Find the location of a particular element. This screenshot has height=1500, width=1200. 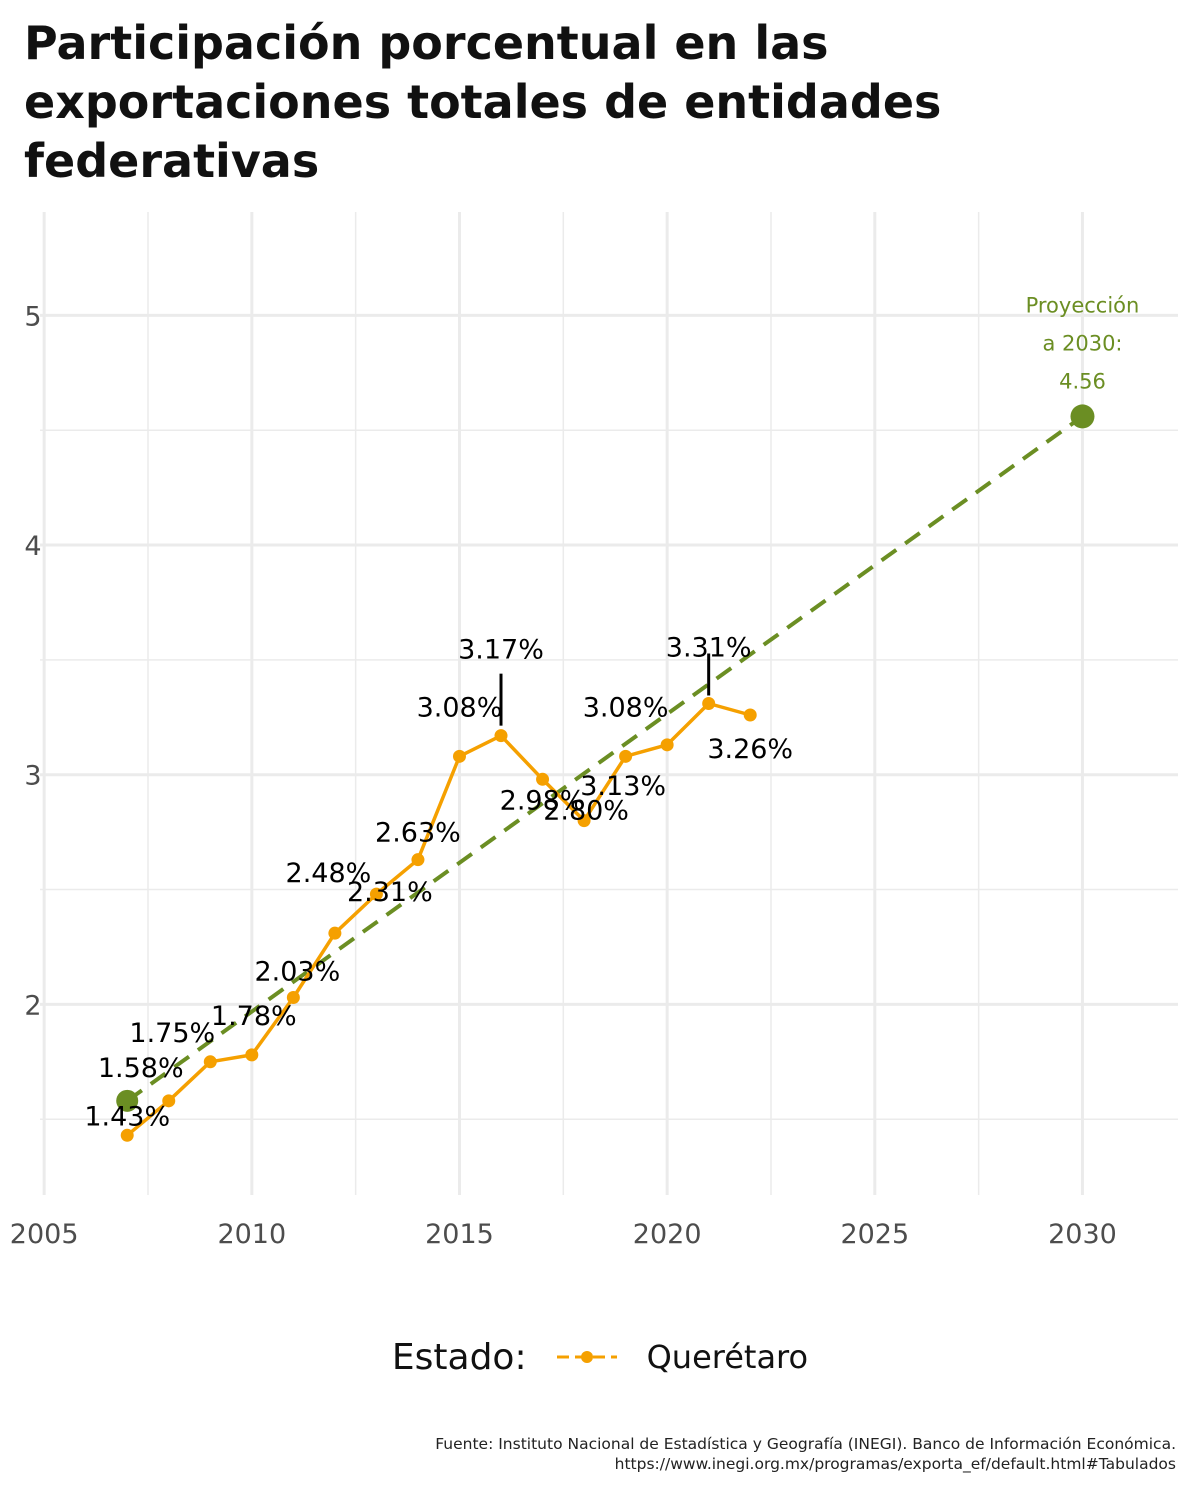

x-tick-label: 2020 is located at coordinates (667, 1234).